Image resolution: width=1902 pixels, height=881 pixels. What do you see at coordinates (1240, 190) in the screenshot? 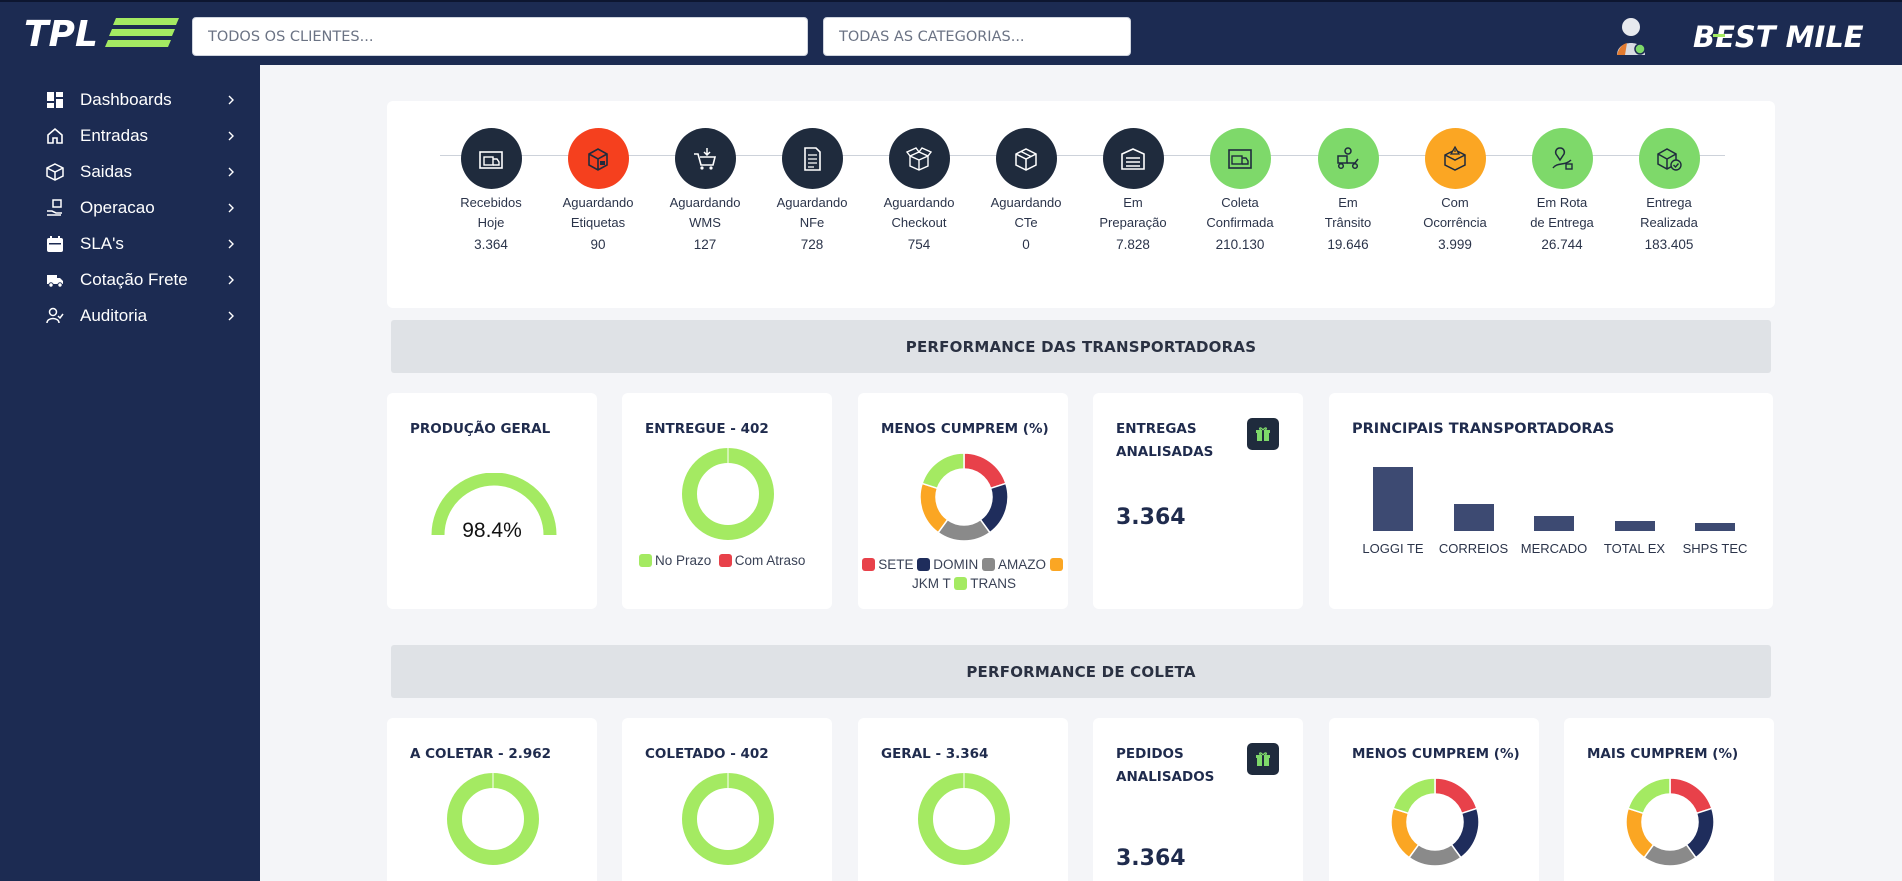
I see `status-step-coleta-confirmada: Coleta Confirmada 210.130` at bounding box center [1240, 190].